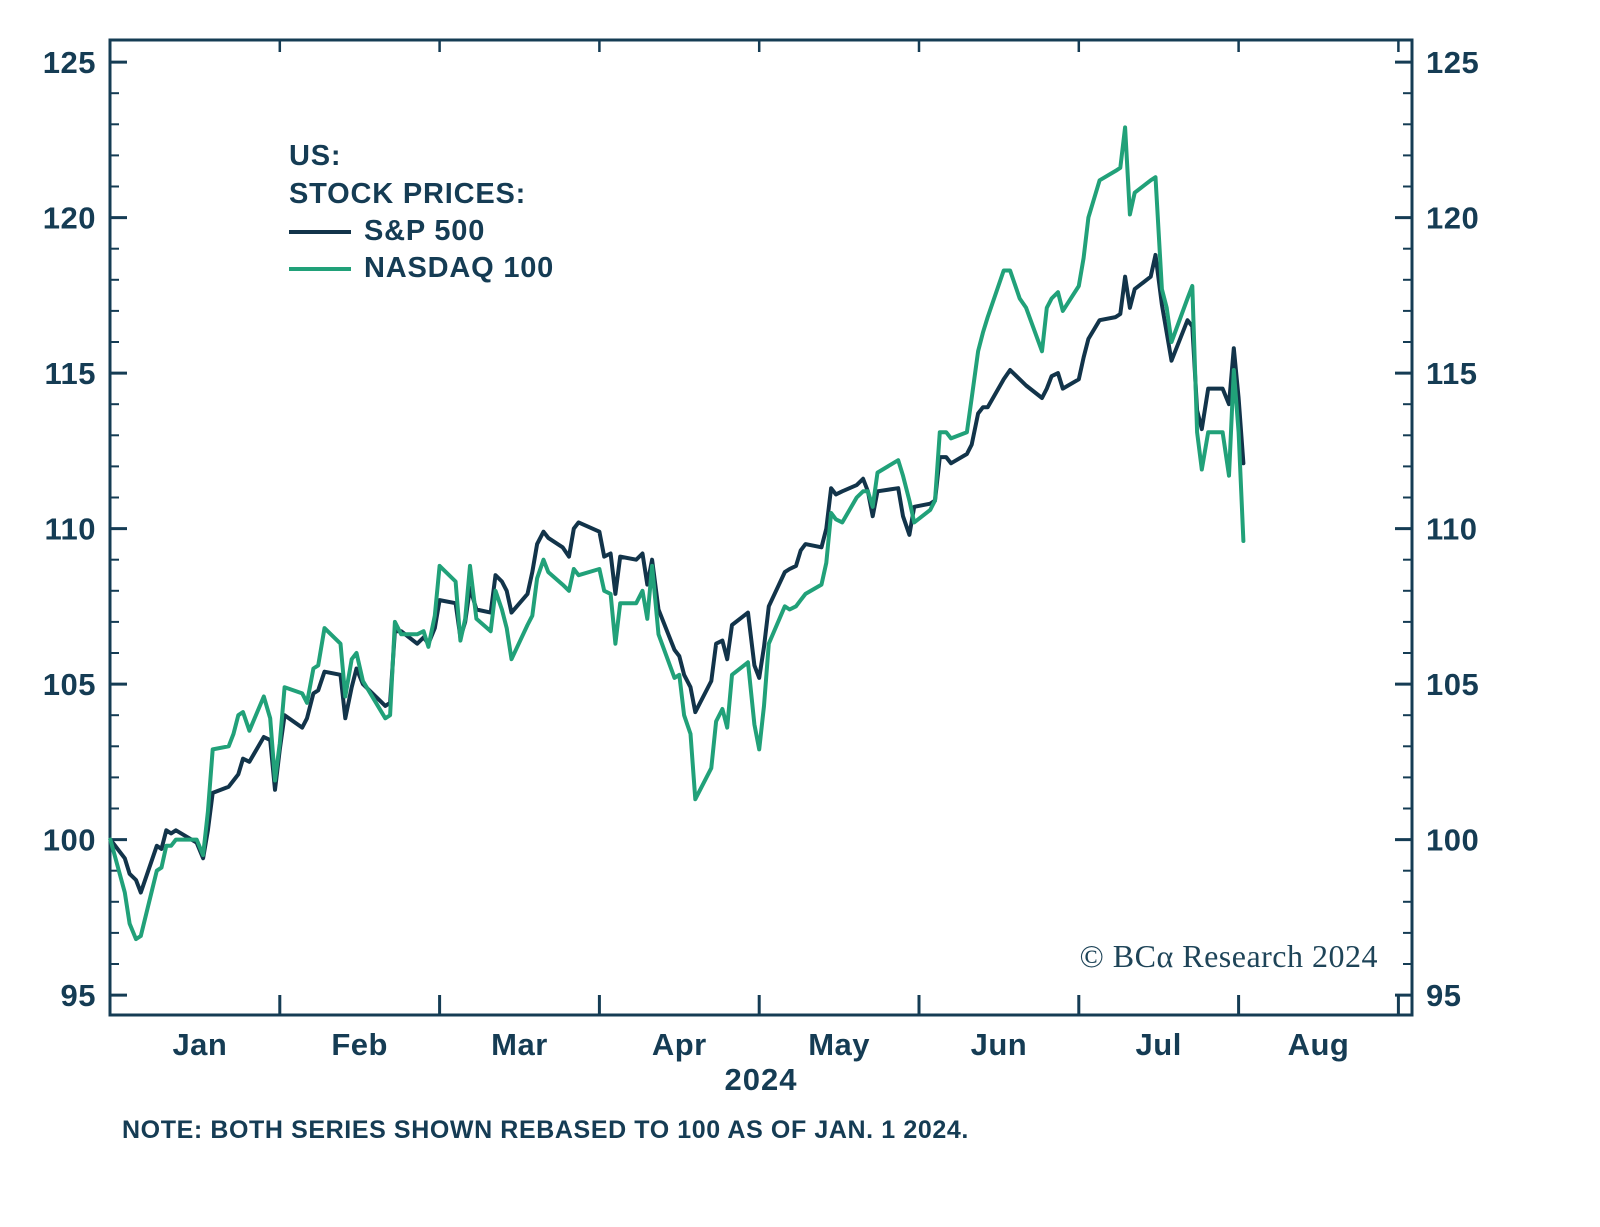  What do you see at coordinates (459, 268) in the screenshot?
I see `legend-label-nasdaq100: NASDAQ 100` at bounding box center [459, 268].